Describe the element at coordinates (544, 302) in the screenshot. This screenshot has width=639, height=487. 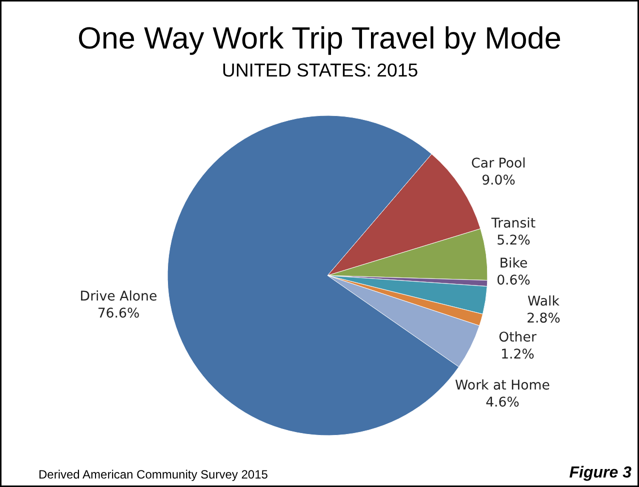
I see `slice-label: Walk` at that location.